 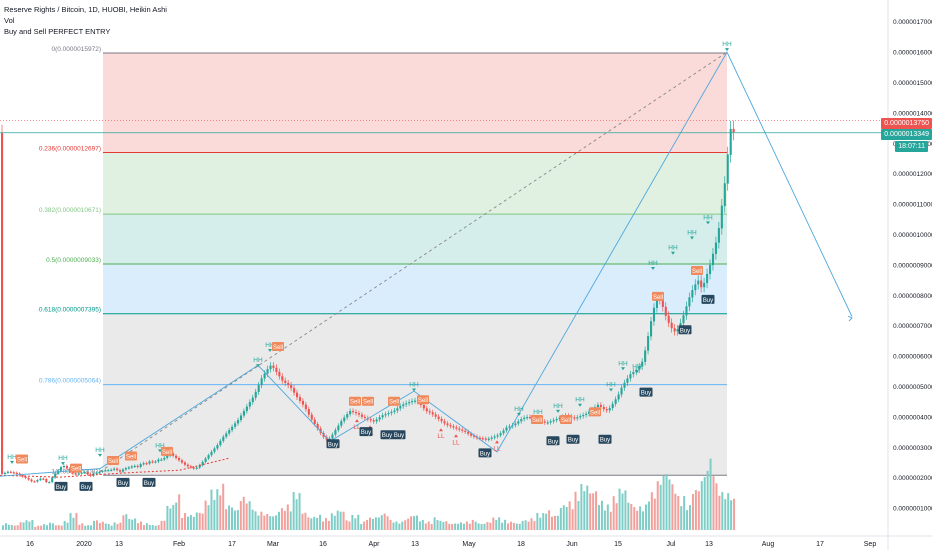 I want to click on y-axis-tick: 0.0000014000, so click(x=912, y=113).